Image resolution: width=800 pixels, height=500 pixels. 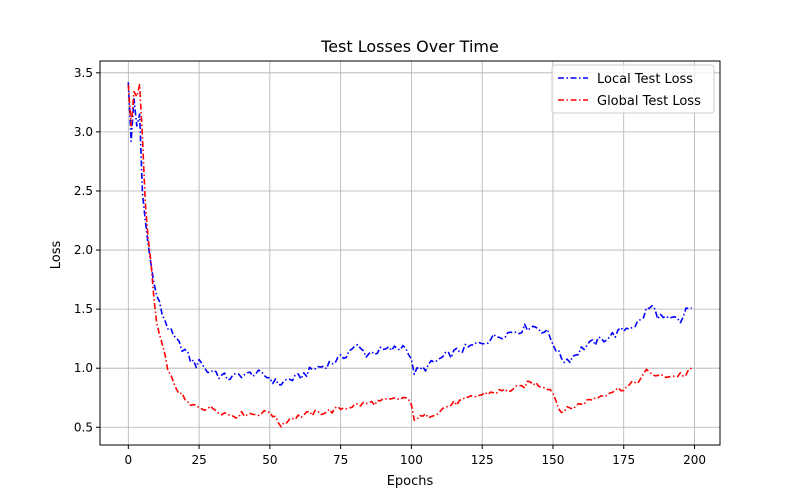 What do you see at coordinates (56, 255) in the screenshot?
I see `y-axis-label: Loss` at bounding box center [56, 255].